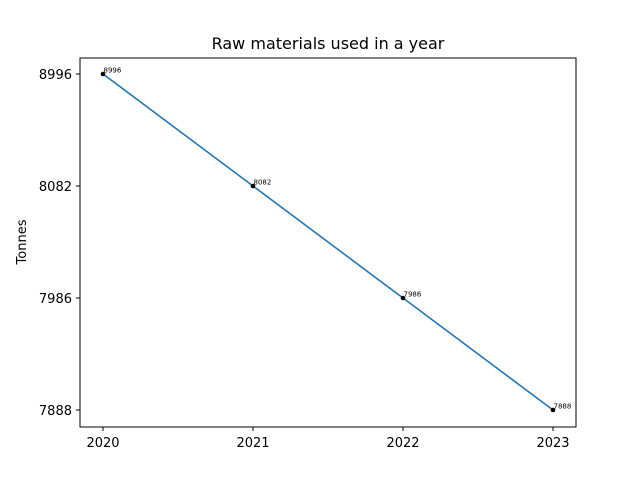  Describe the element at coordinates (113, 71) in the screenshot. I see `data-label: 8996` at that location.